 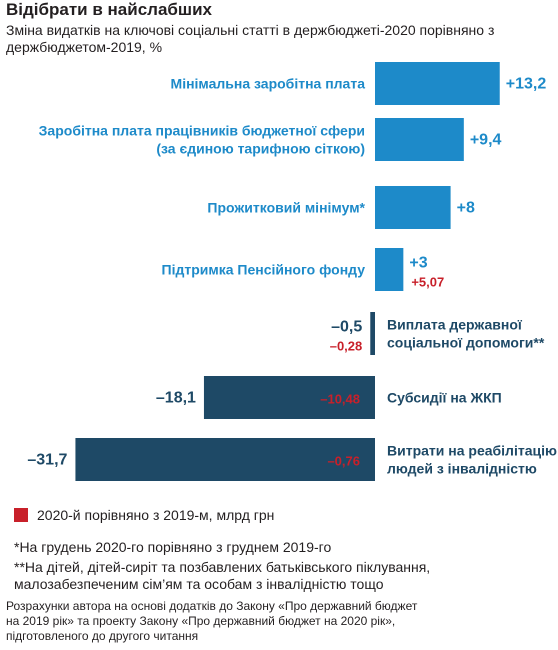 What do you see at coordinates (343, 461) in the screenshot?
I see `secondary-value-label-6: –0,76` at bounding box center [343, 461].